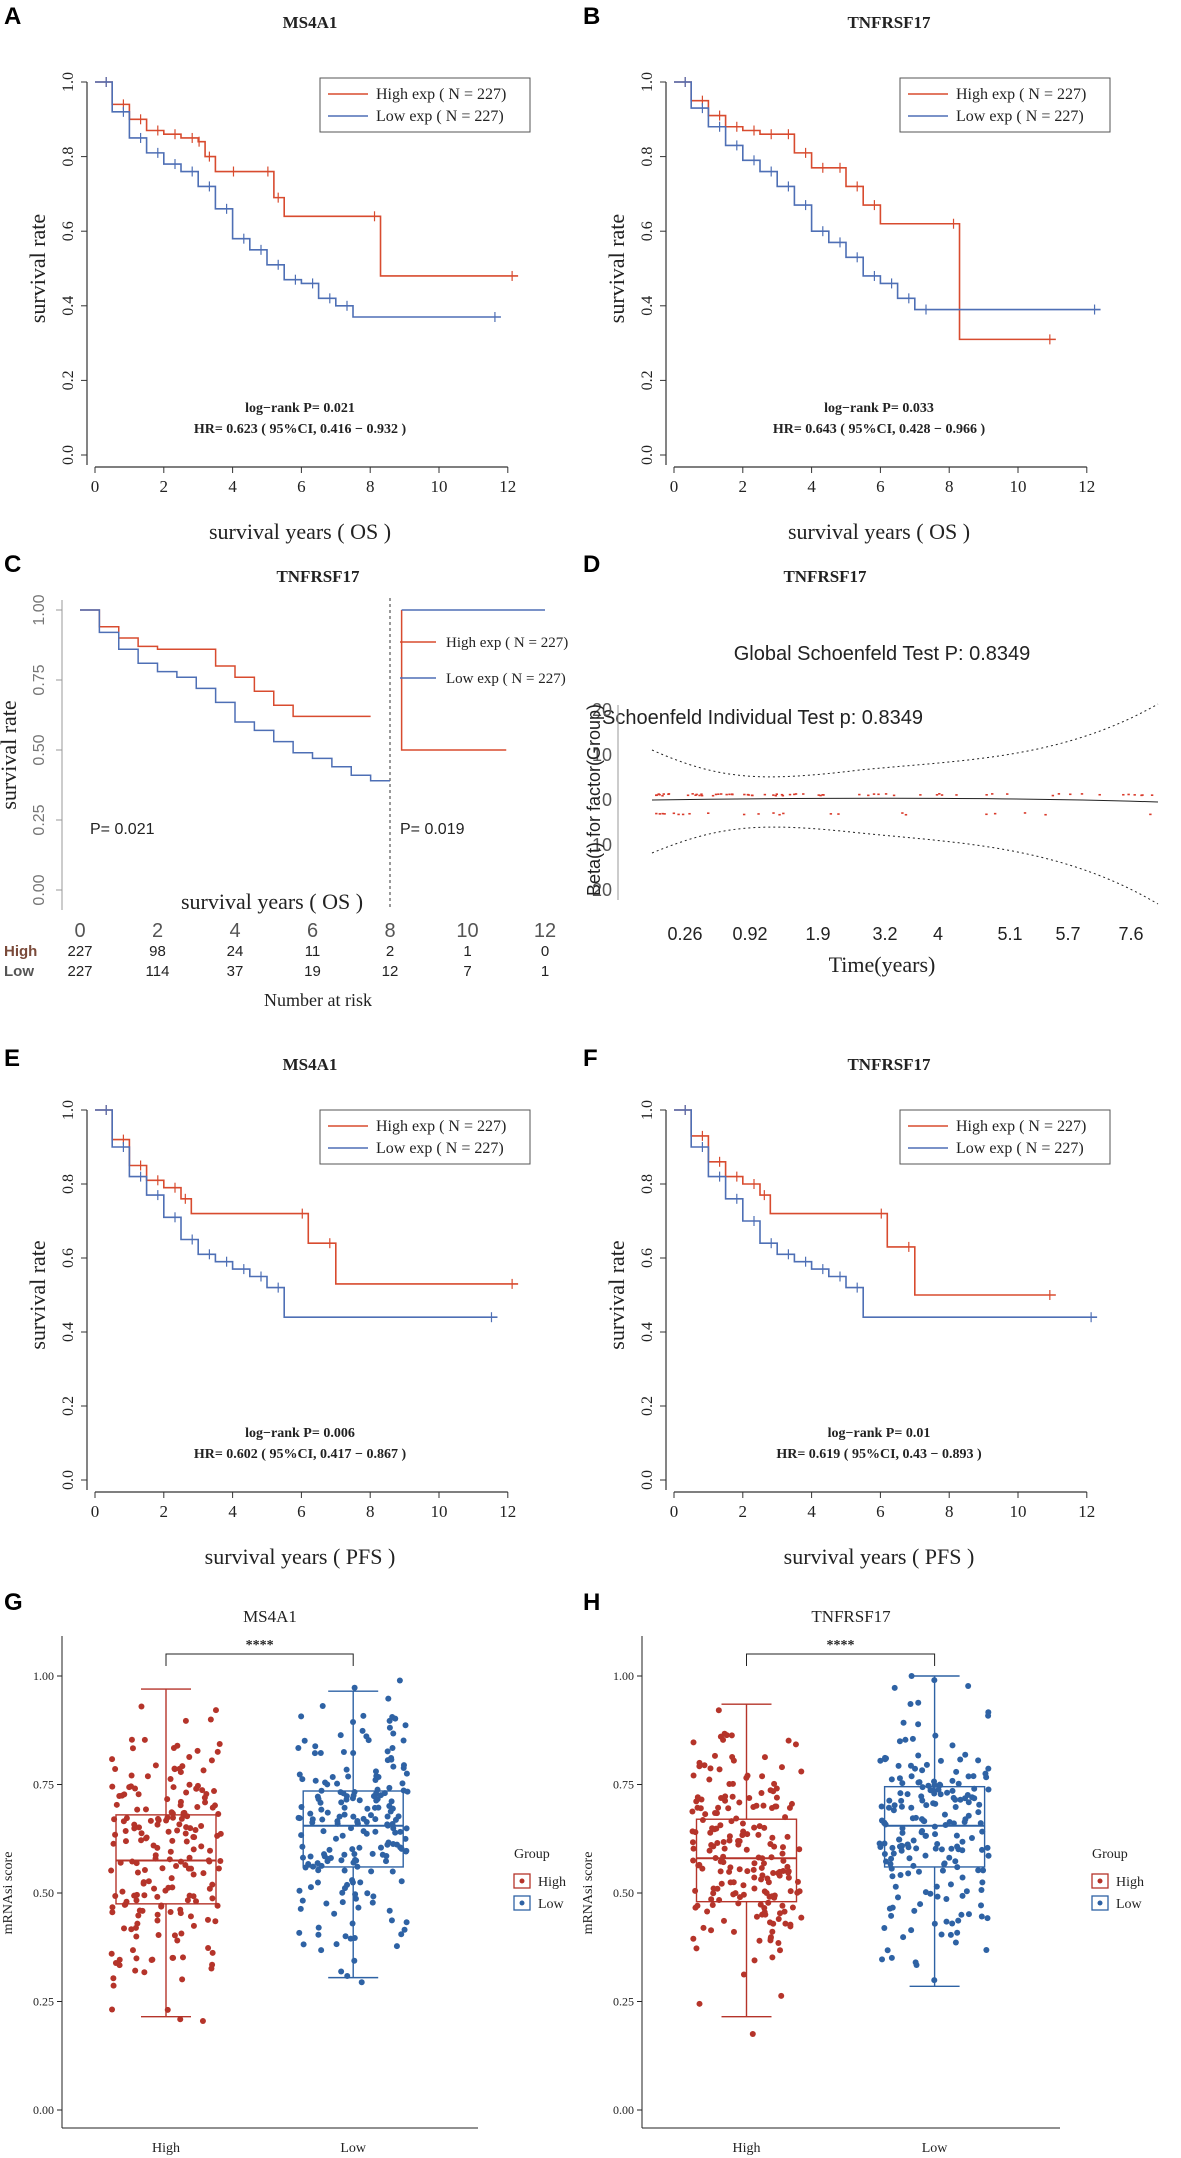 This screenshot has width=1181, height=2158. Describe the element at coordinates (39, 889) in the screenshot. I see `y-tick-label: 0.00` at that location.